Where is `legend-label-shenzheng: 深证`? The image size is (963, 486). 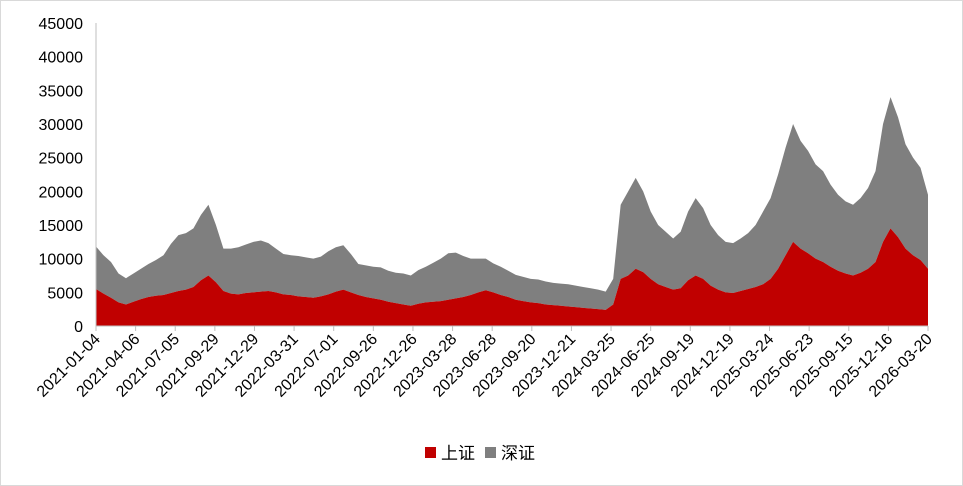
legend-label-shenzheng: 深证 is located at coordinates (518, 453).